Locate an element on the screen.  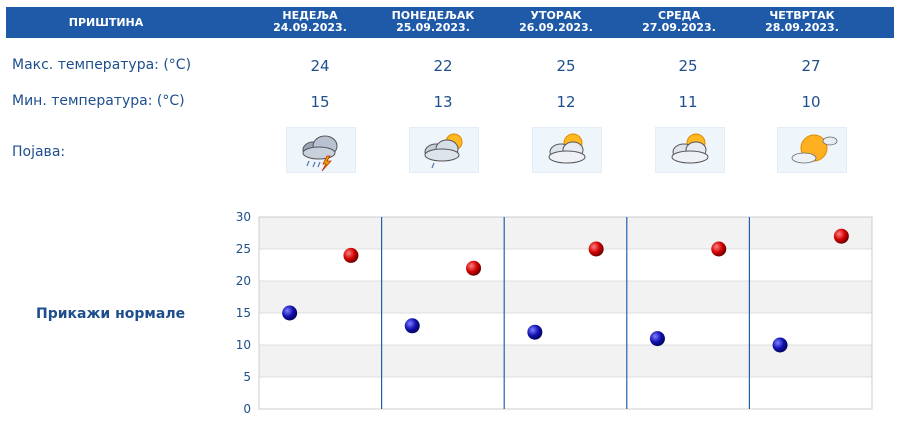
day-name: УТОРАК is located at coordinates (556, 15).